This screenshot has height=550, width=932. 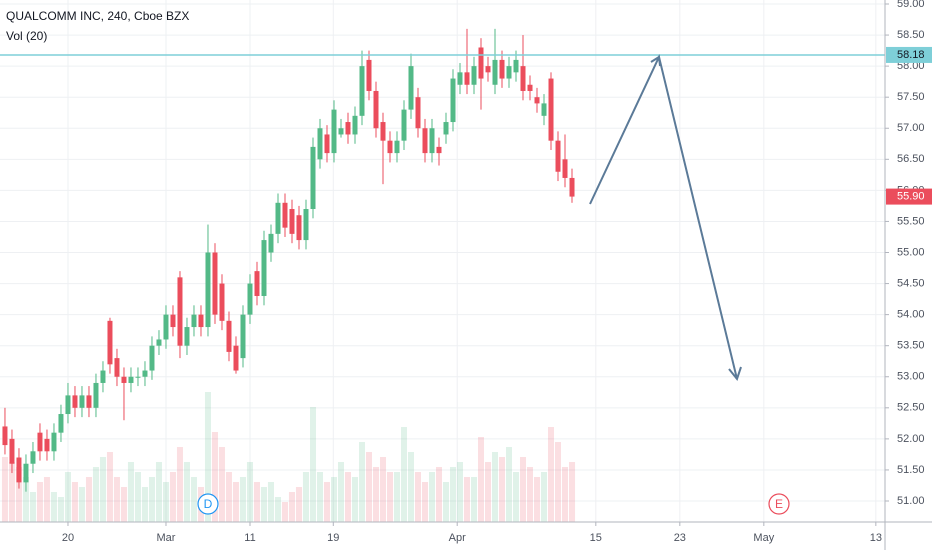 What do you see at coordinates (911, 252) in the screenshot?
I see `y-tick-label: 55.00` at bounding box center [911, 252].